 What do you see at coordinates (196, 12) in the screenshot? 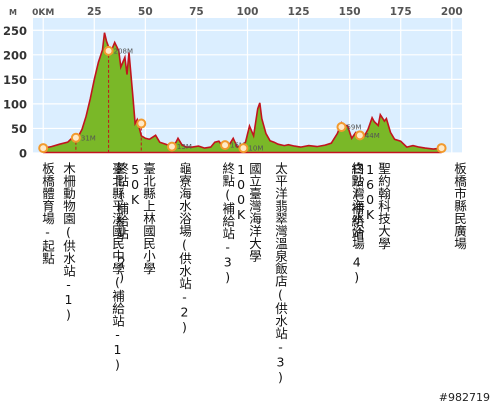
I see `x-tick-label: 75` at bounding box center [196, 12].